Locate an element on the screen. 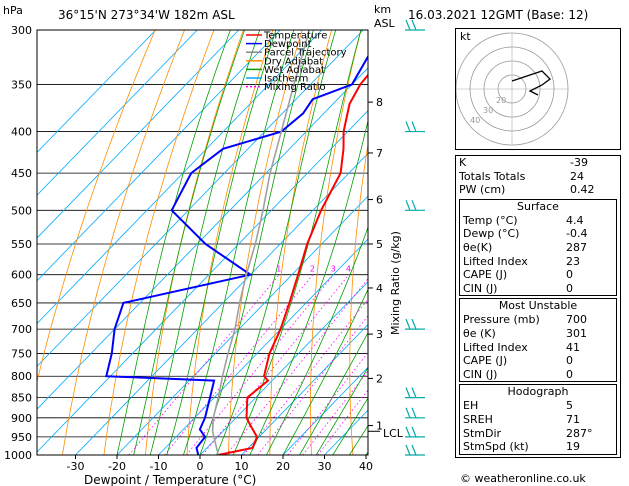 Image resolution: width=629 pixels, height=486 pixels. index-row: Lifted Index 41 is located at coordinates (538, 348).